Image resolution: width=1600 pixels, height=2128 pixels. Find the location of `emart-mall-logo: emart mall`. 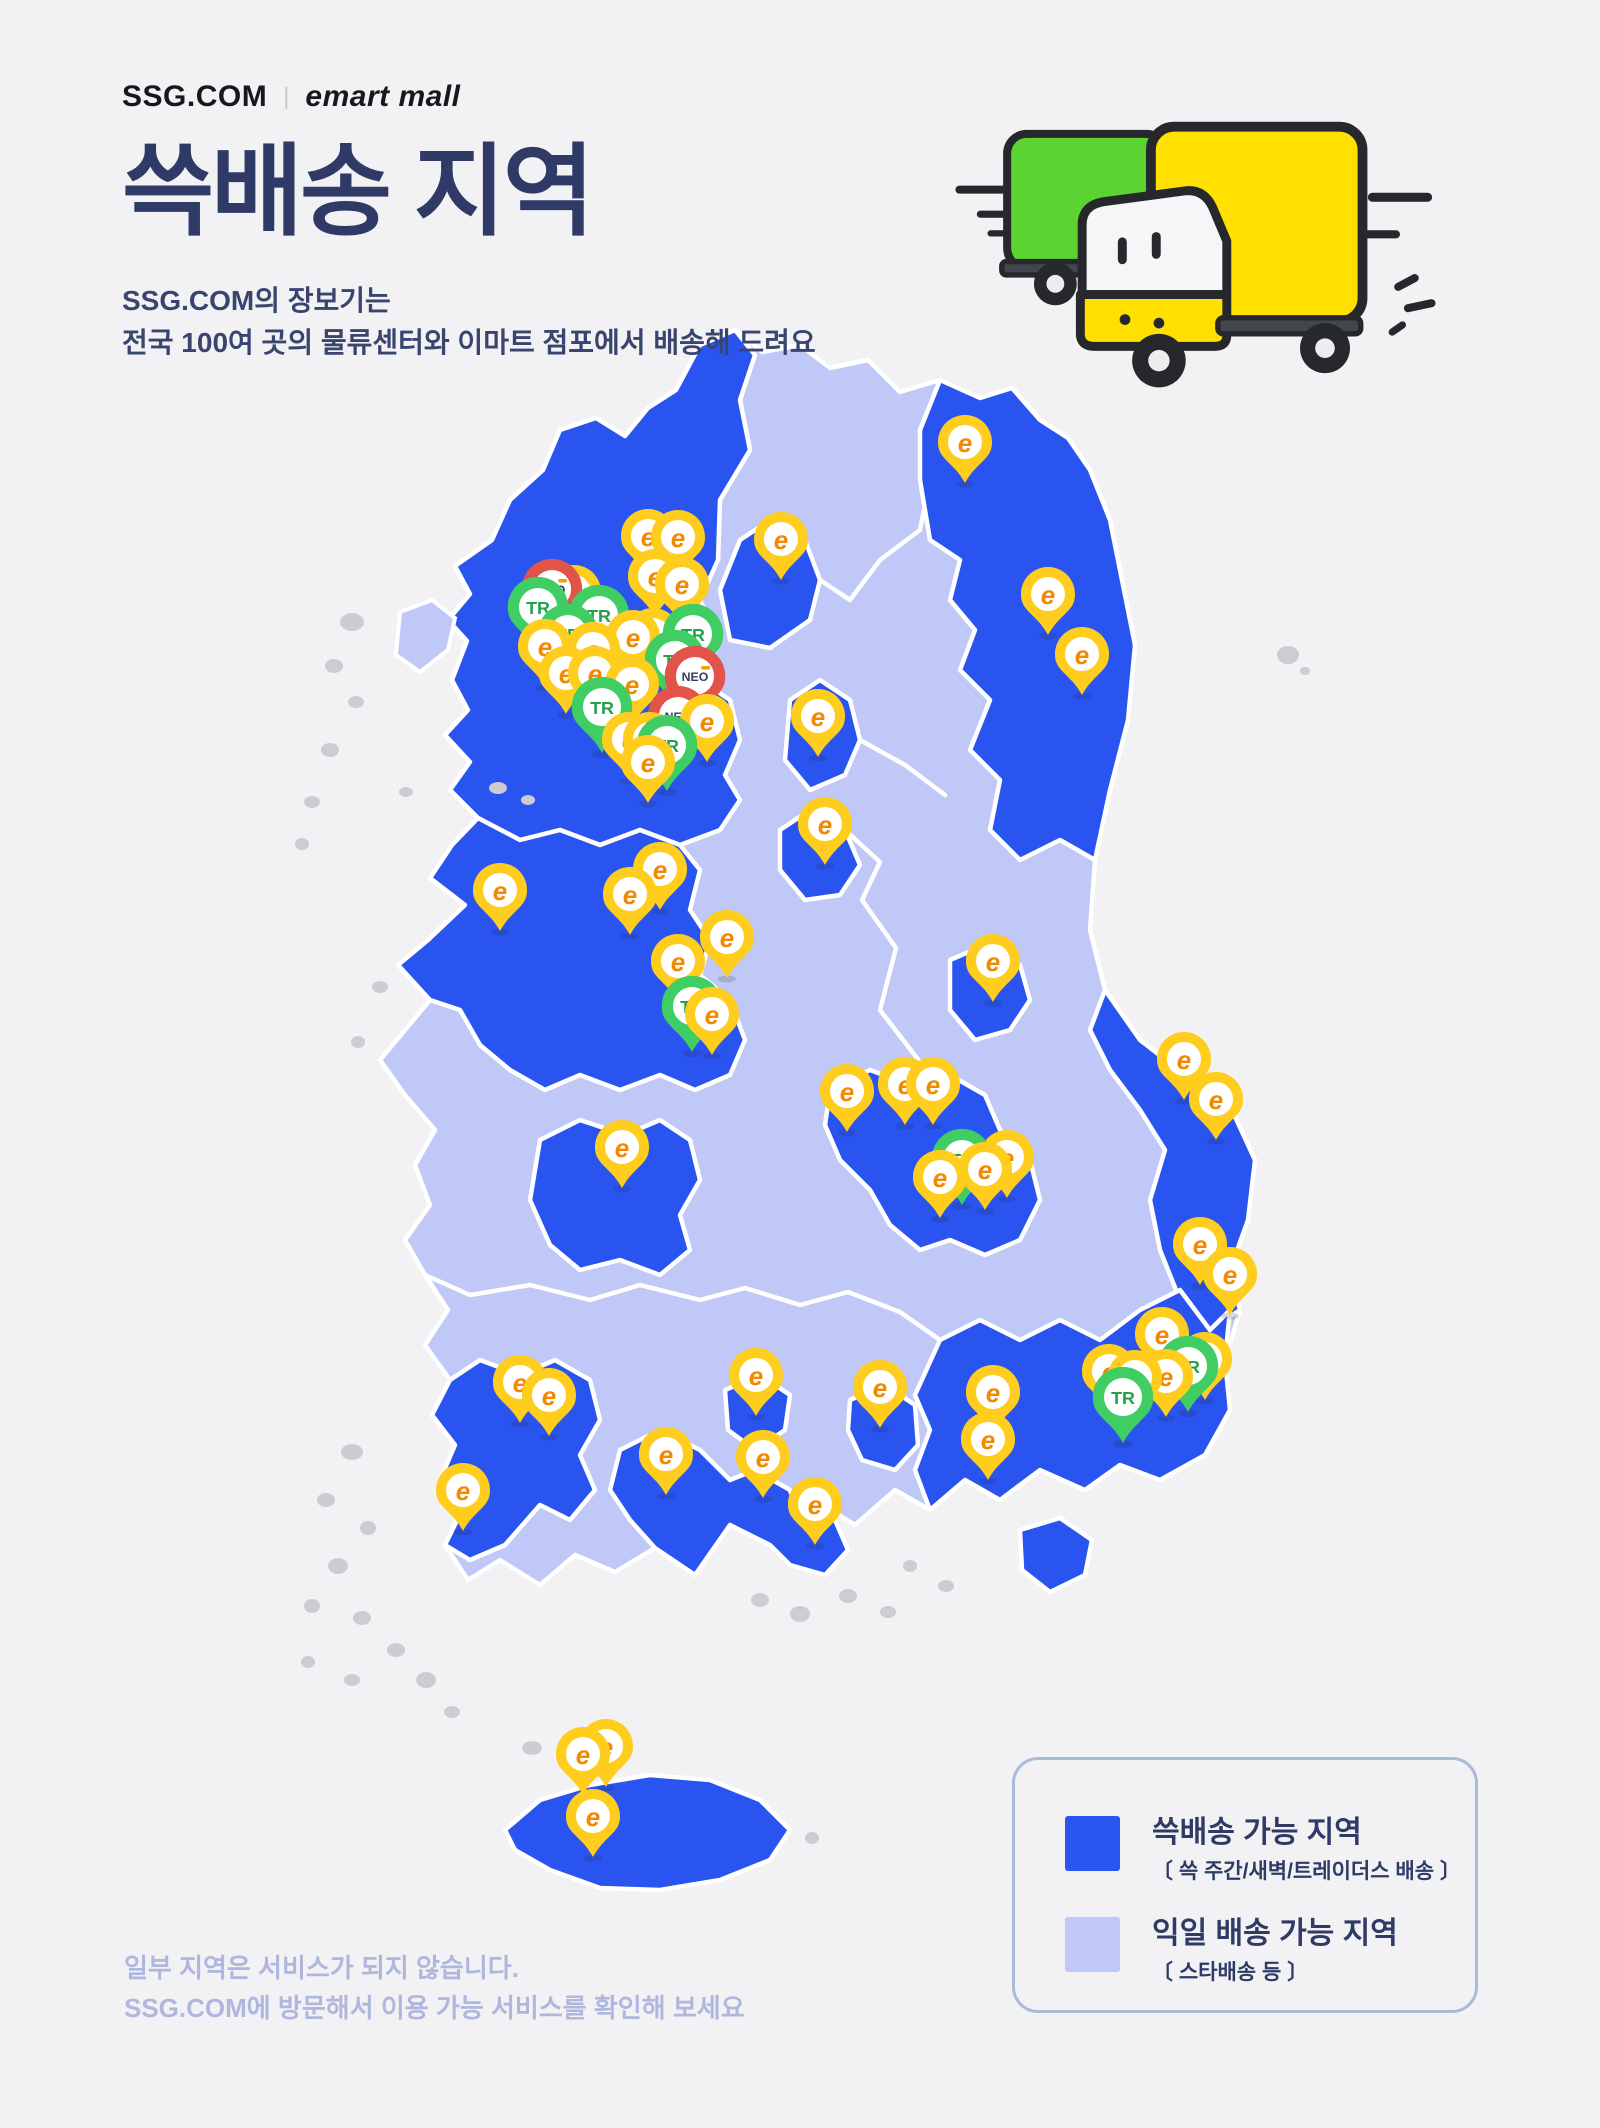

emart-mall-logo: emart mall is located at coordinates (383, 96).